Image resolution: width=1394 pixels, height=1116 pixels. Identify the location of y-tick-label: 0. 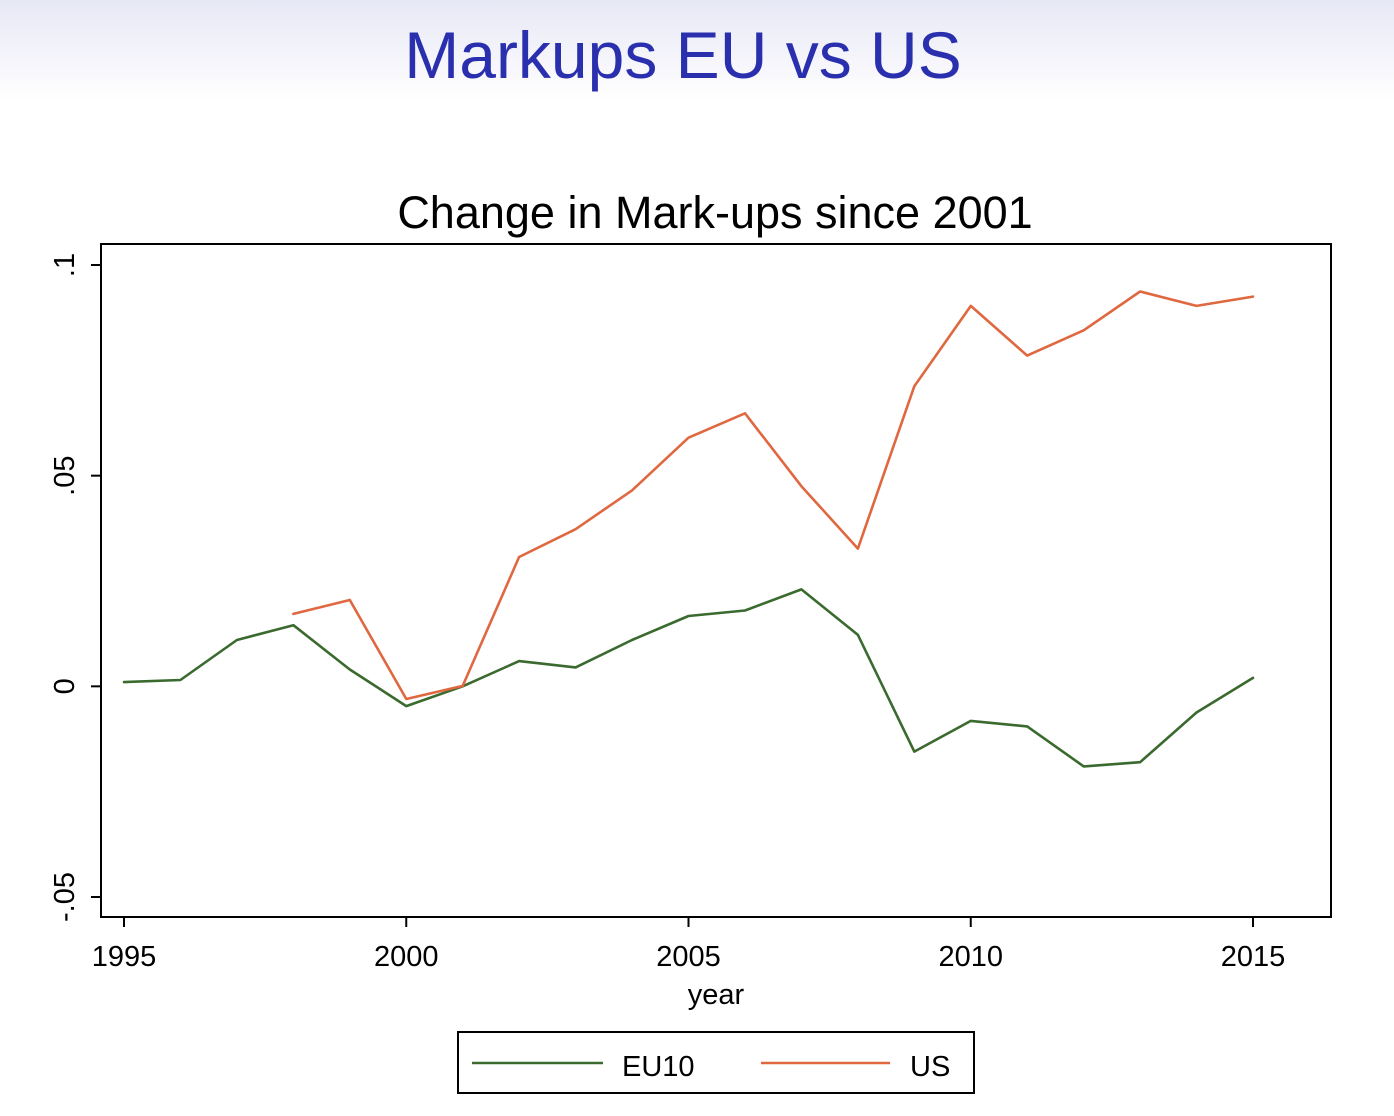
(65, 686).